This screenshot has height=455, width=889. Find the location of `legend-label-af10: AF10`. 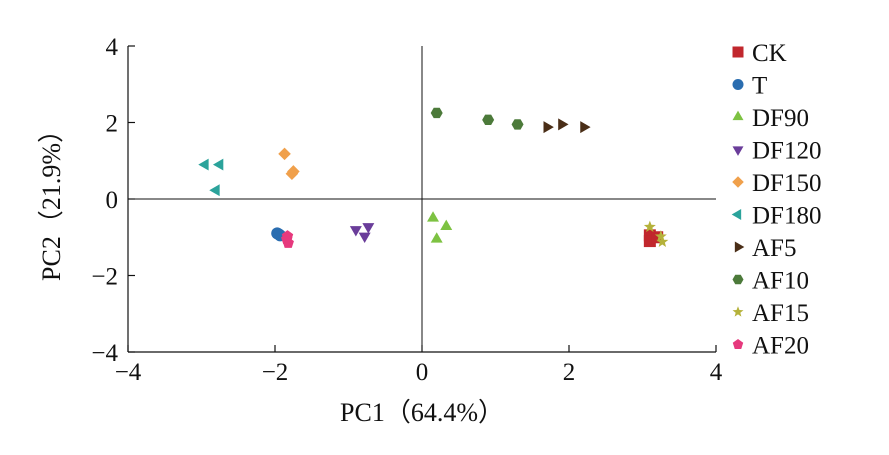

legend-label-af10: AF10 is located at coordinates (780, 281).